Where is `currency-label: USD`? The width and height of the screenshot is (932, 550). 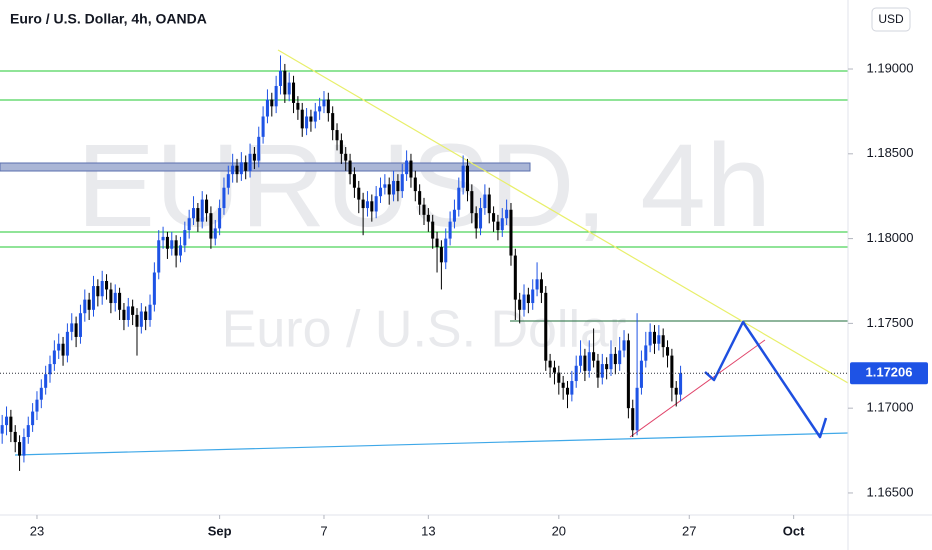 currency-label: USD is located at coordinates (891, 19).